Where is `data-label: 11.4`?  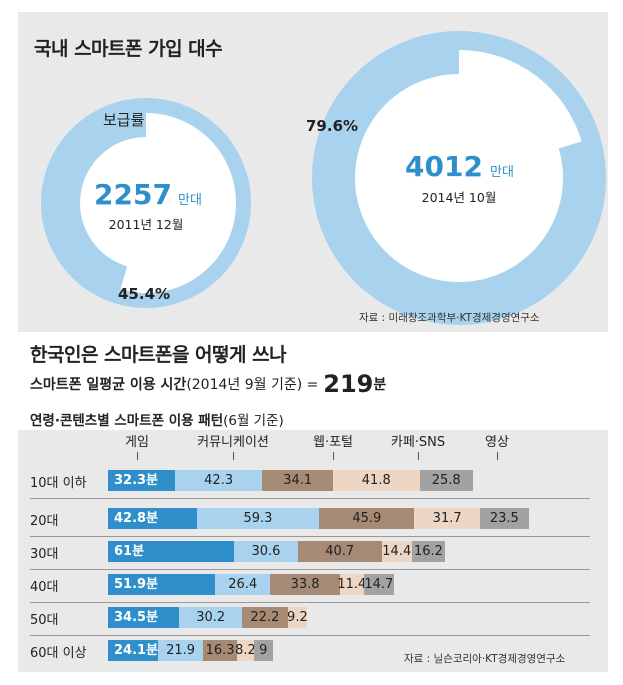
data-label: 11.4 is located at coordinates (352, 584).